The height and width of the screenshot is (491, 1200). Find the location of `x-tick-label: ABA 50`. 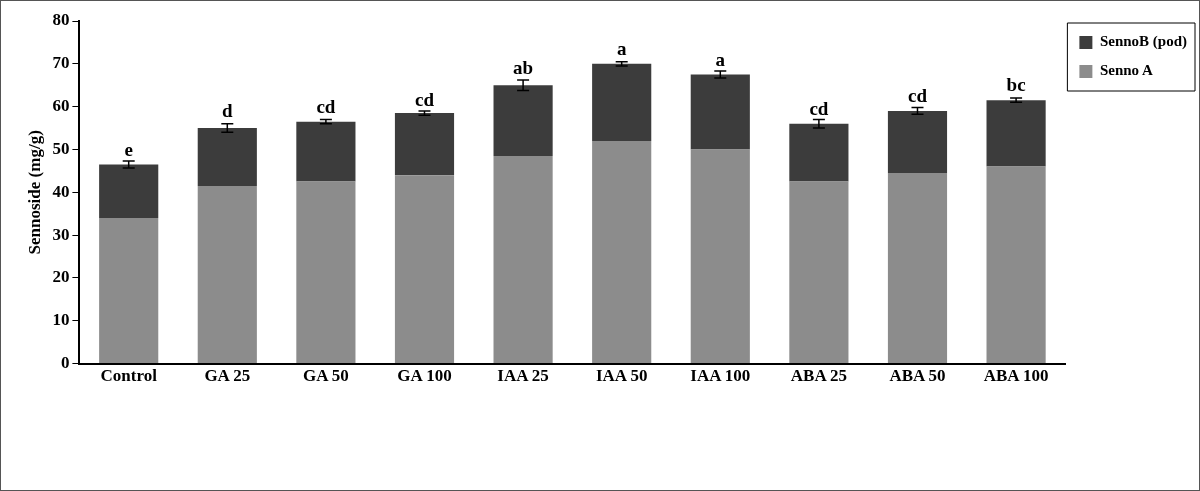

x-tick-label: ABA 50 is located at coordinates (917, 376).